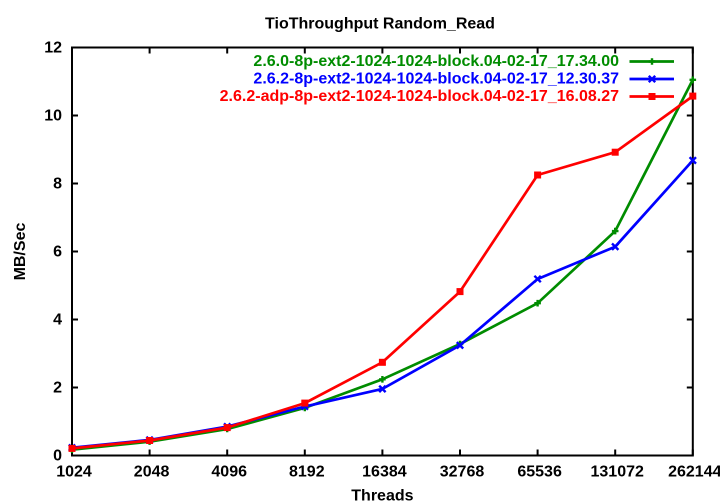 The width and height of the screenshot is (720, 504). Describe the element at coordinates (152, 472) in the screenshot. I see `svg-text: 2048` at that location.